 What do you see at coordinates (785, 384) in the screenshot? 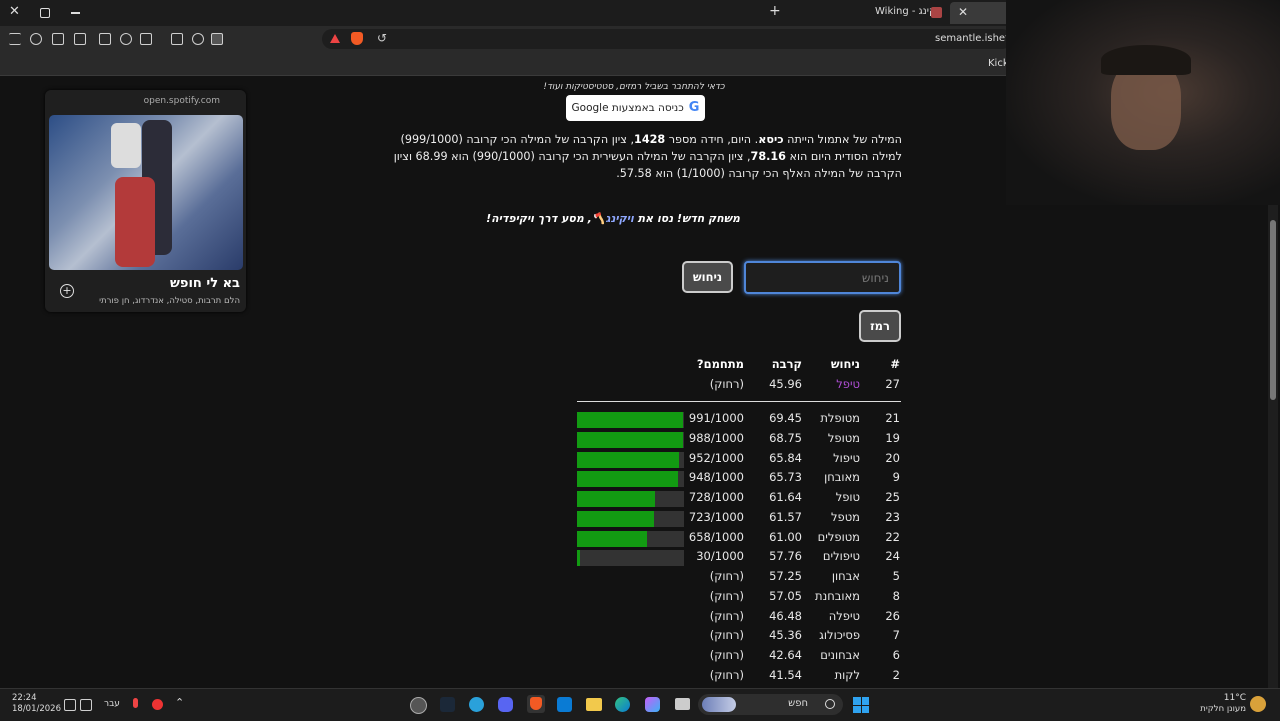
I see `cell-score: 45.96` at bounding box center [785, 384].